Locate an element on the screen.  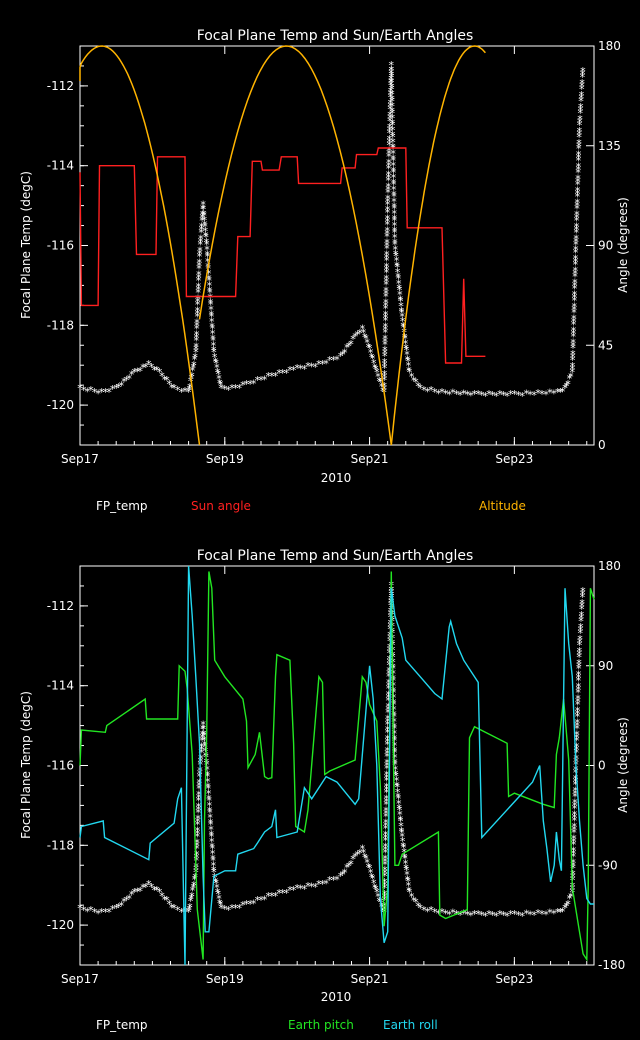
x-tick-label: Sep21 is located at coordinates (370, 459).